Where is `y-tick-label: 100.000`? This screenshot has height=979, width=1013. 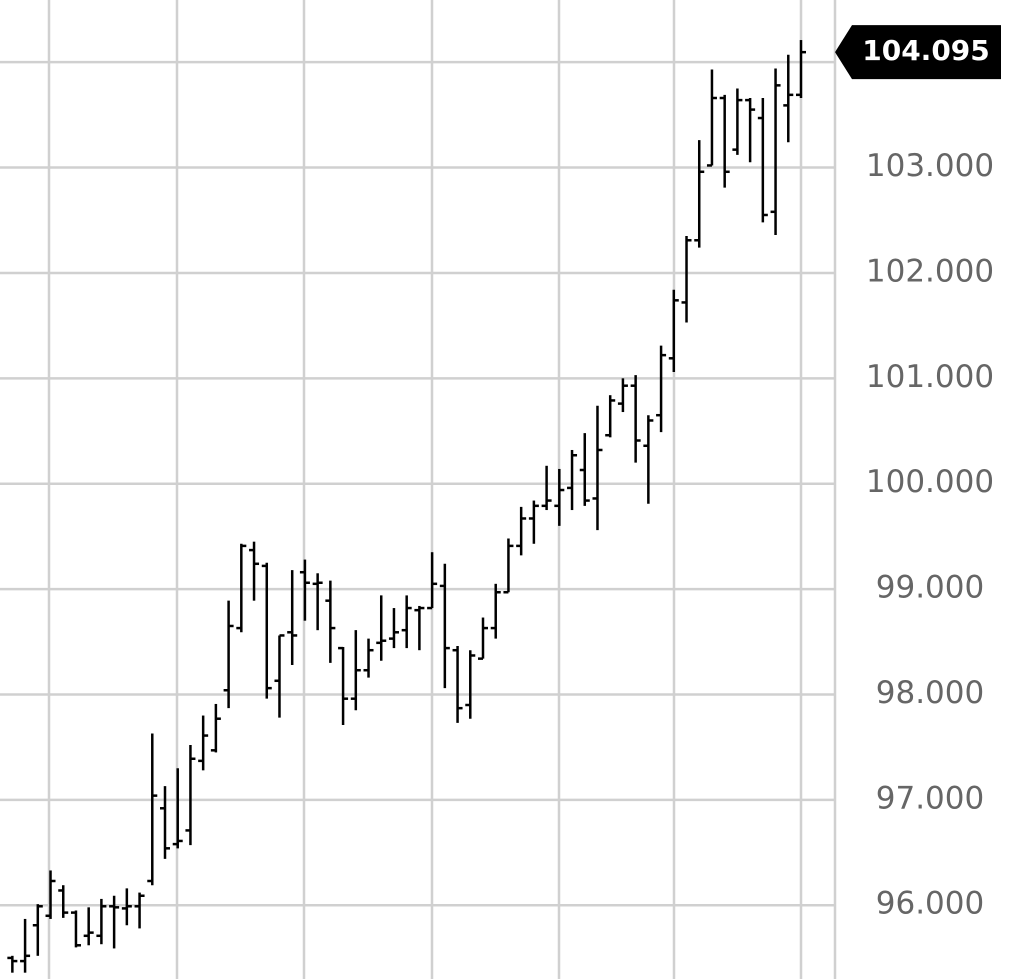
y-tick-label: 100.000 is located at coordinates (930, 482).